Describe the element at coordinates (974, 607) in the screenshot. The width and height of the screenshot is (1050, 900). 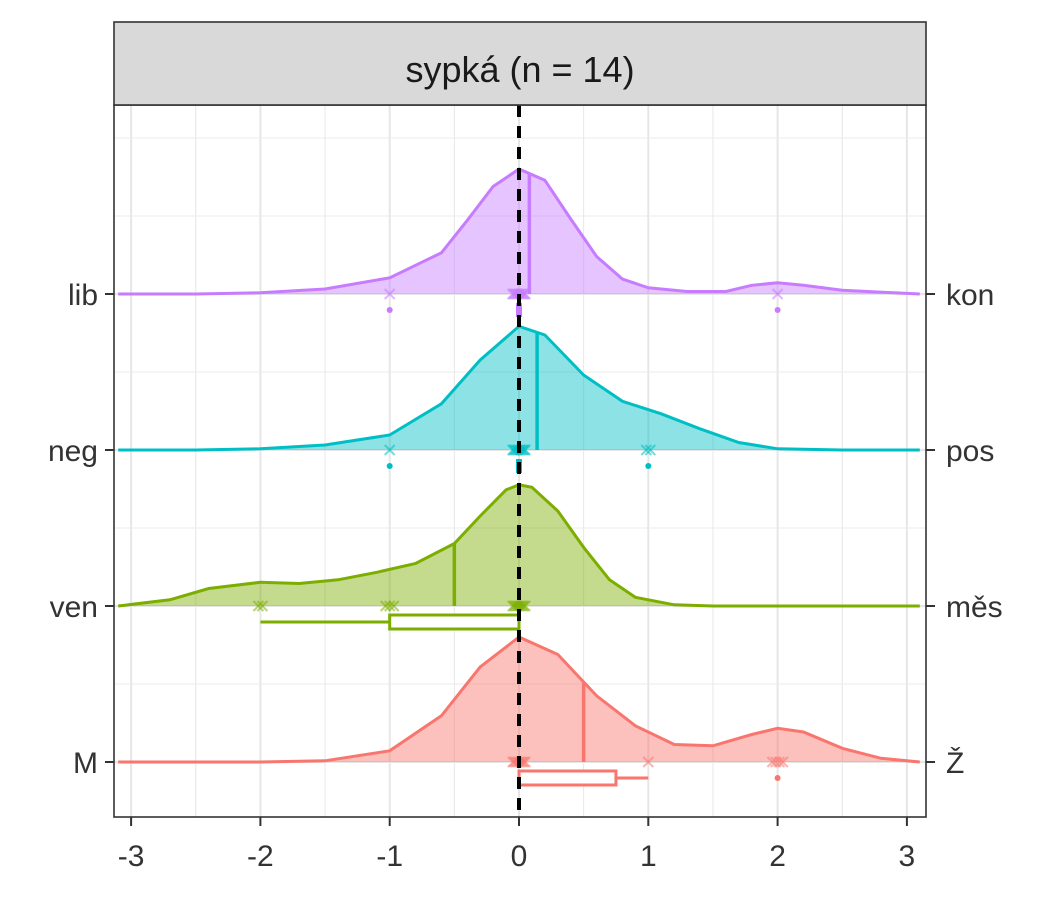
I see `y-label-right: měs` at that location.